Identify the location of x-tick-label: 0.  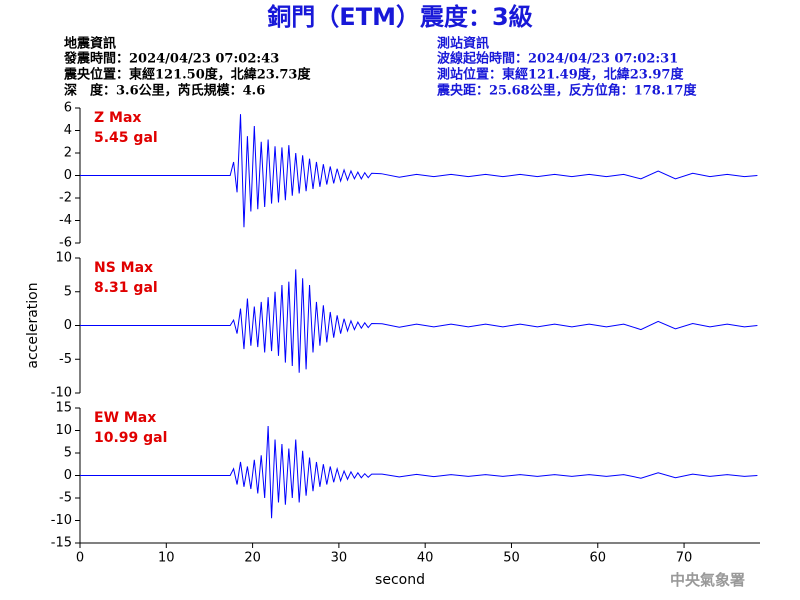
(80, 558).